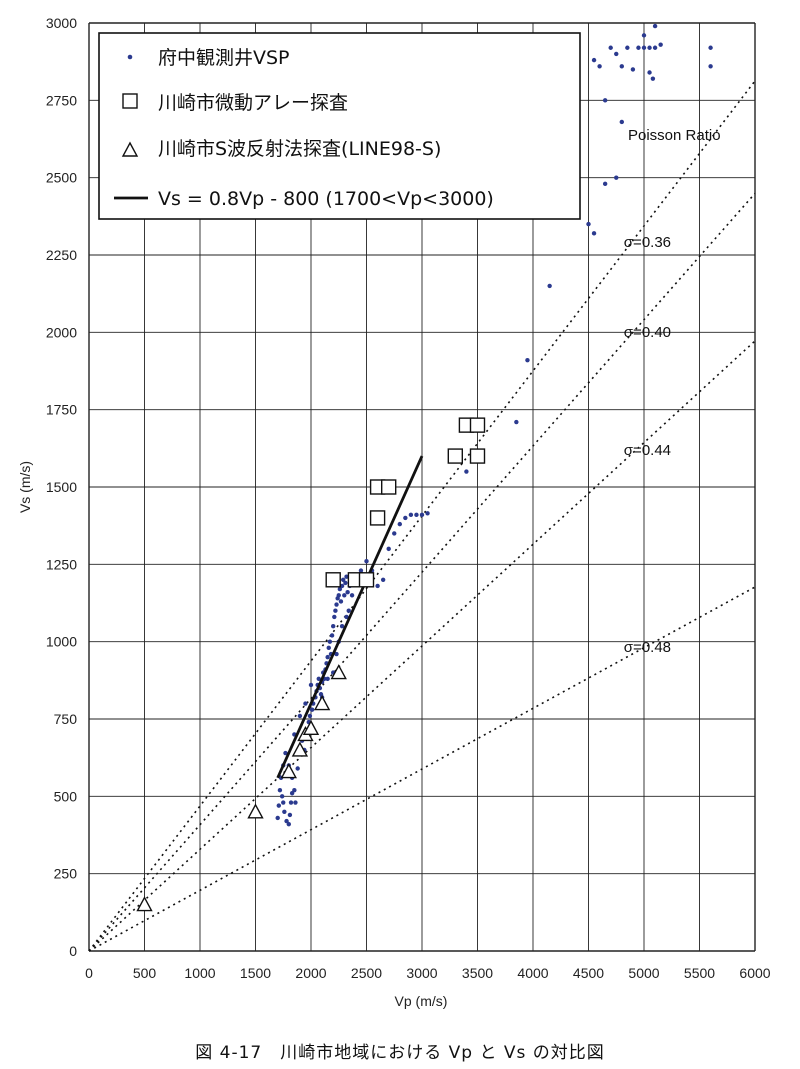  I want to click on legend-box, so click(339, 126).